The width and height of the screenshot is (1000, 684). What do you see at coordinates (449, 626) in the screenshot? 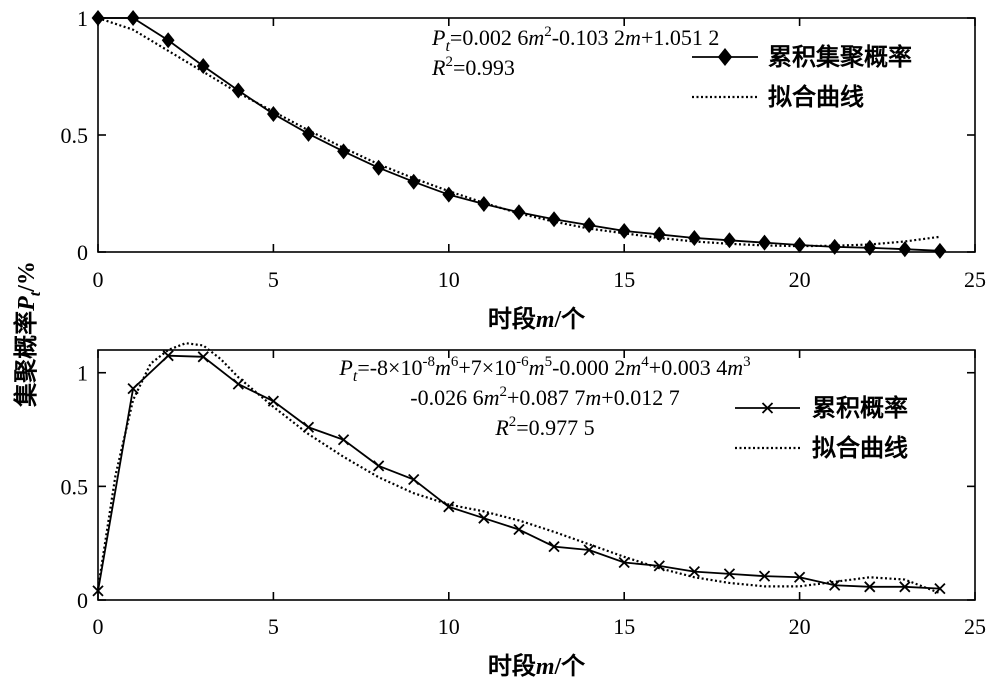
I see `x-tick-label: 10` at bounding box center [449, 626].